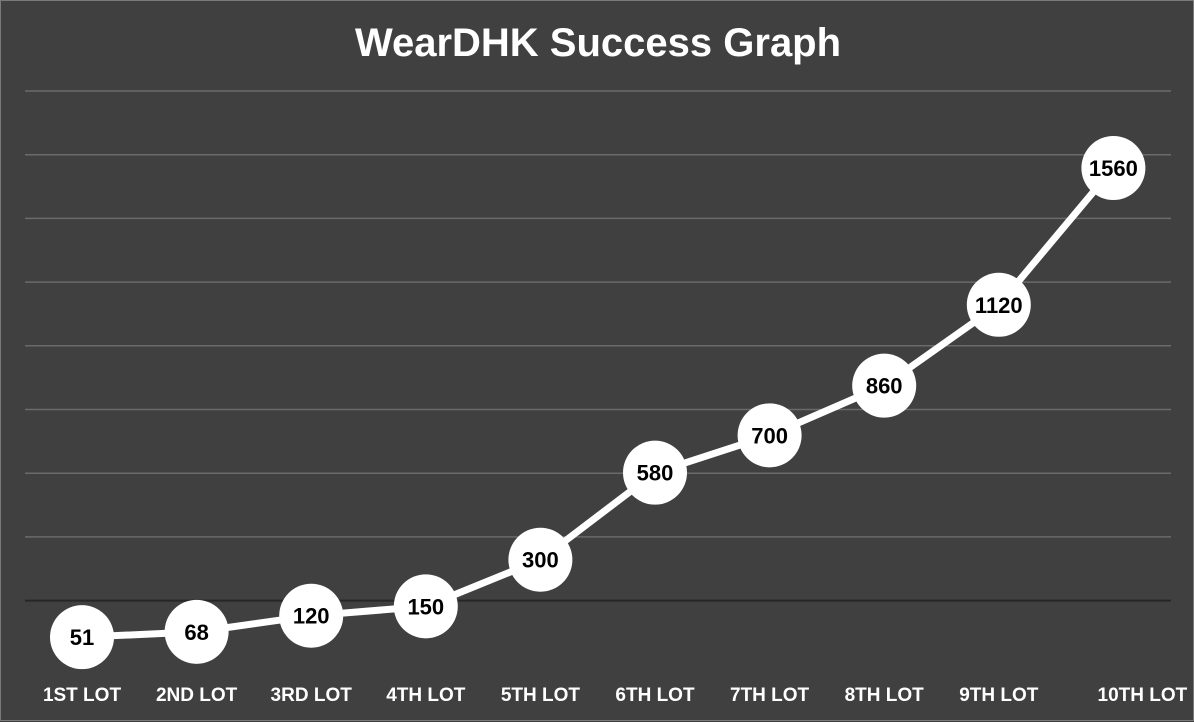 This screenshot has width=1194, height=722. I want to click on x-tick-label: 7TH LOT, so click(770, 695).